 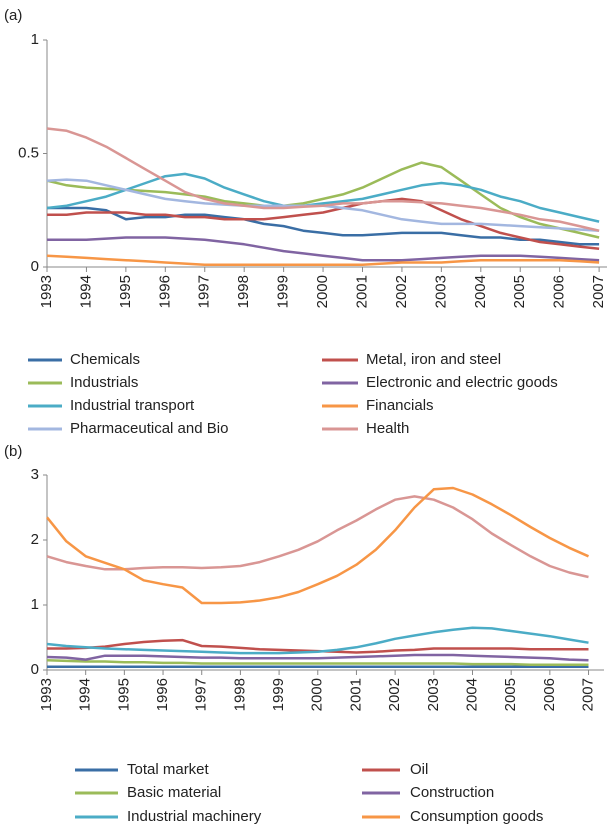 I want to click on legend-label: Electronic and electric goods, so click(x=462, y=382).